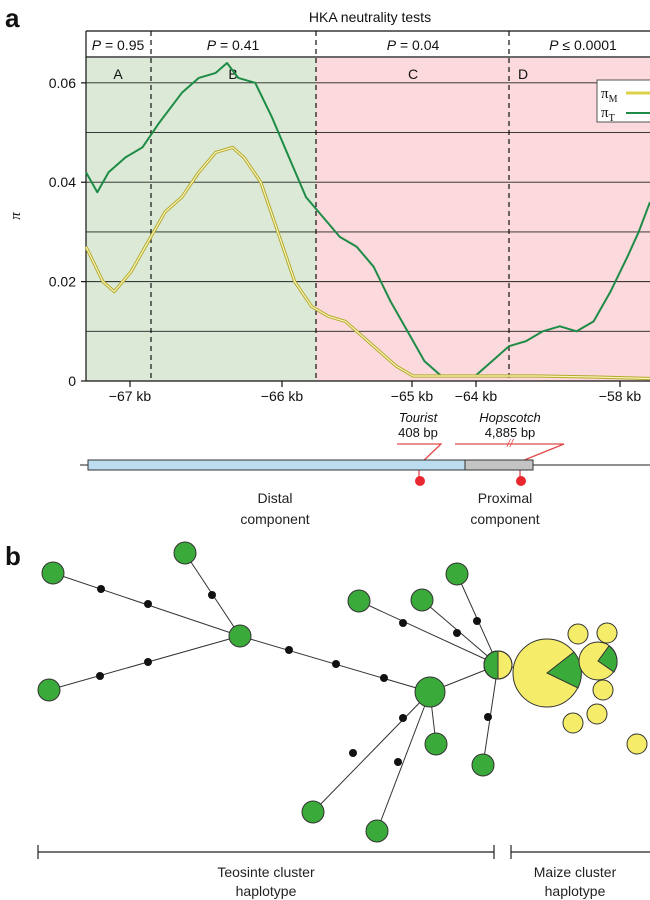 Image resolution: width=650 pixels, height=900 pixels. What do you see at coordinates (420, 481) in the screenshot?
I see `tourist-marker` at bounding box center [420, 481].